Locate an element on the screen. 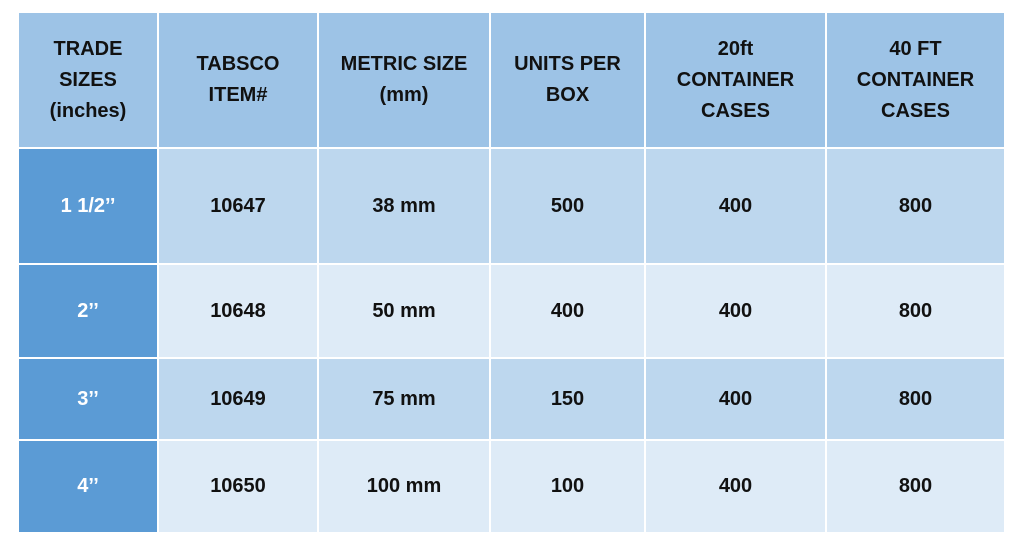 The height and width of the screenshot is (543, 1023). header-cell: UNITS PER BOX is located at coordinates (567, 80).